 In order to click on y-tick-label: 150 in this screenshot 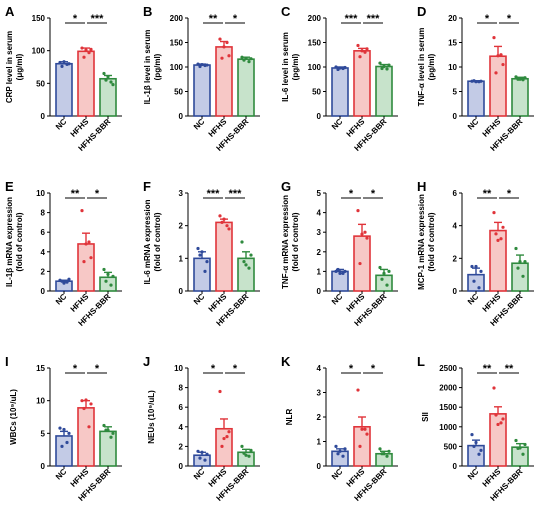, I will do `click(39, 18)`.